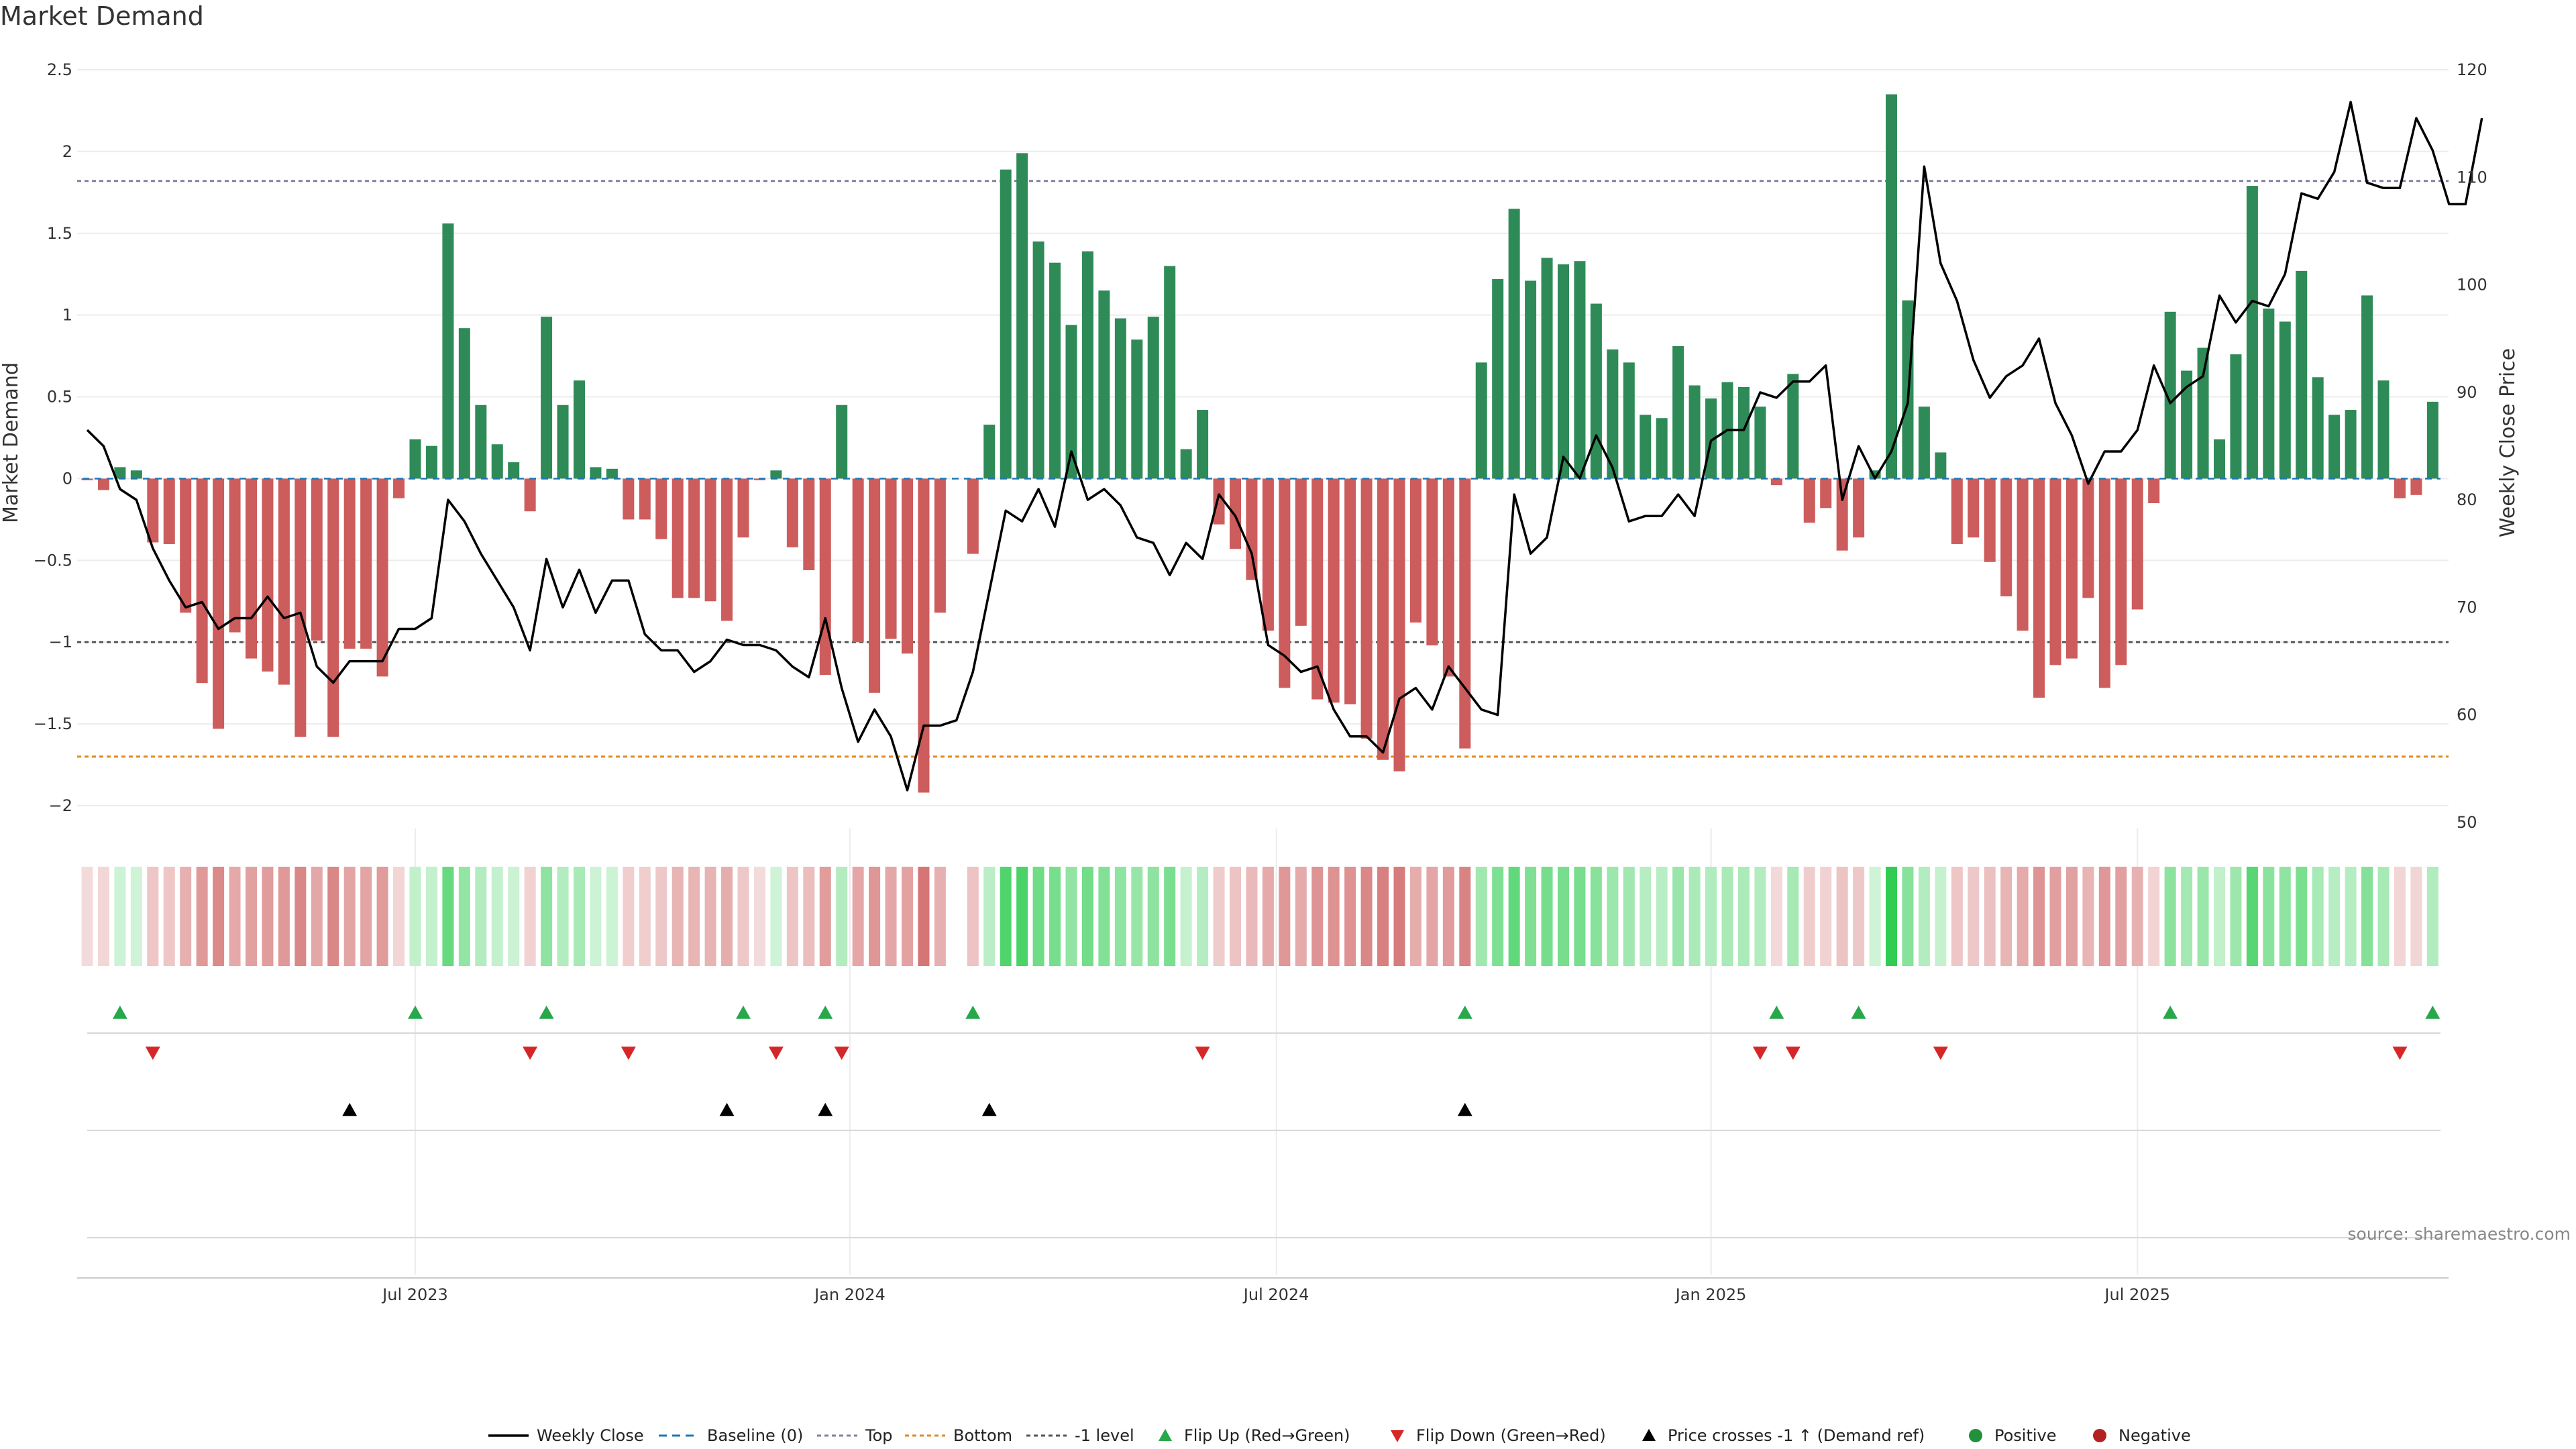  Describe the element at coordinates (590, 1435) in the screenshot. I see `legend-label: Weekly Close` at that location.